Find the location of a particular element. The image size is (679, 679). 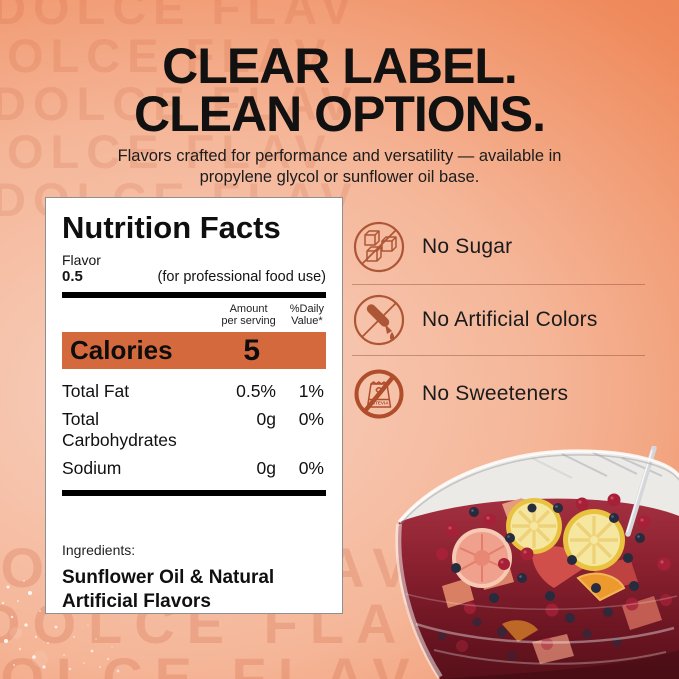

glitter-texture is located at coordinates (60, 626).